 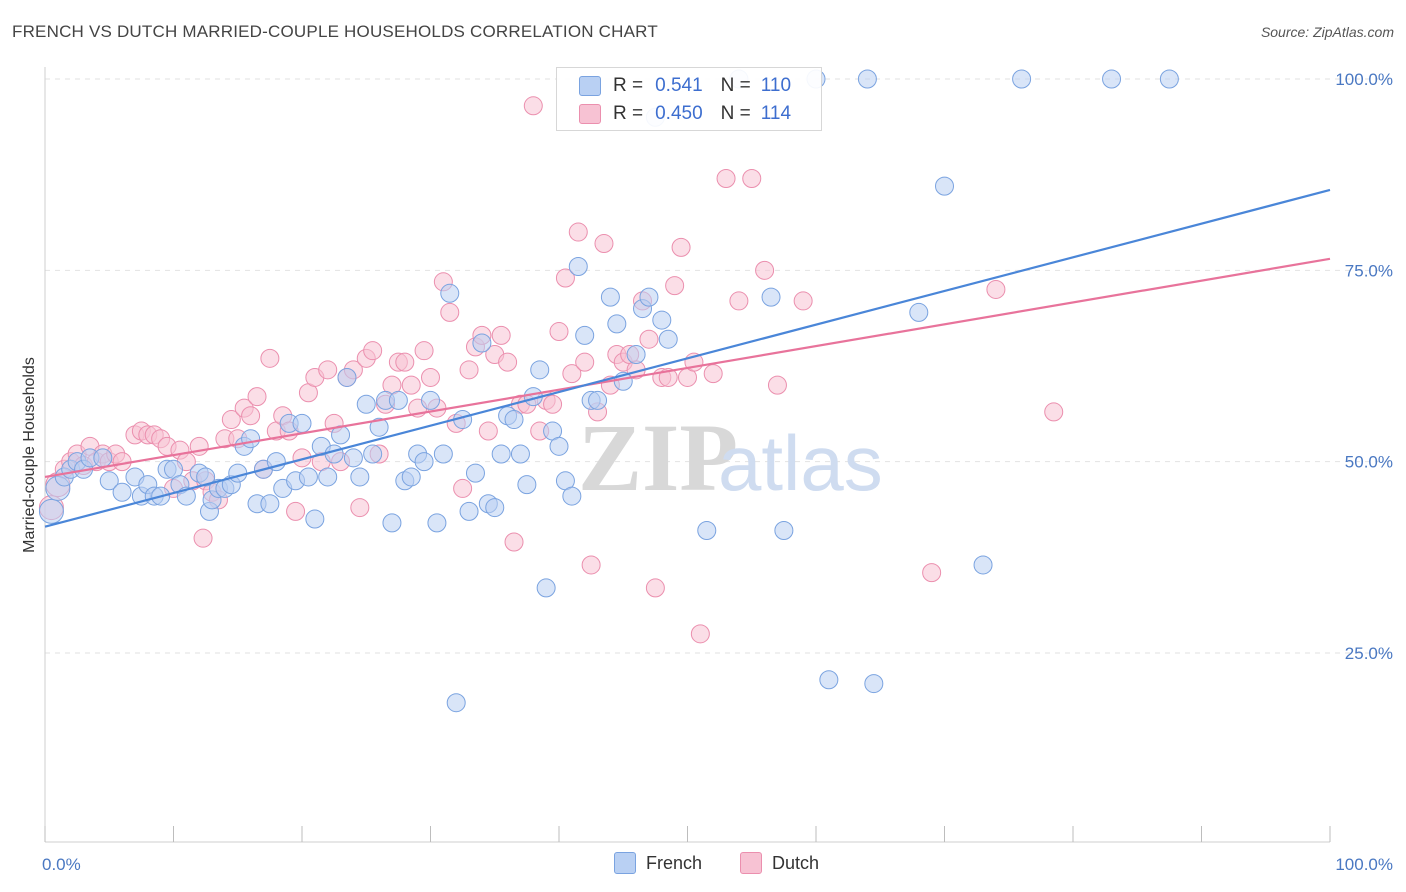 What do you see at coordinates (751, 863) in the screenshot?
I see `bottom-swatch-dutch` at bounding box center [751, 863].